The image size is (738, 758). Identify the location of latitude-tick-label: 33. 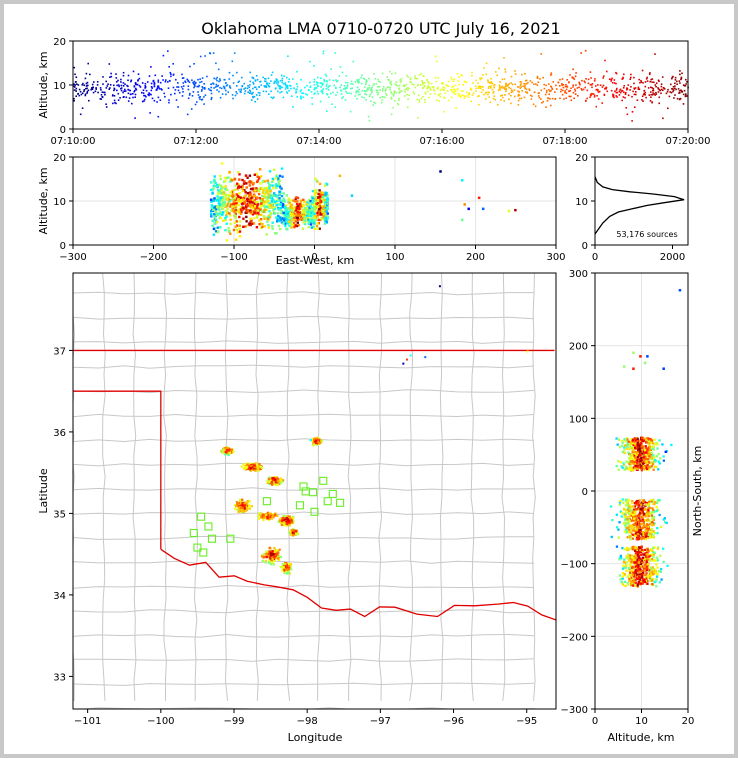
(59, 677).